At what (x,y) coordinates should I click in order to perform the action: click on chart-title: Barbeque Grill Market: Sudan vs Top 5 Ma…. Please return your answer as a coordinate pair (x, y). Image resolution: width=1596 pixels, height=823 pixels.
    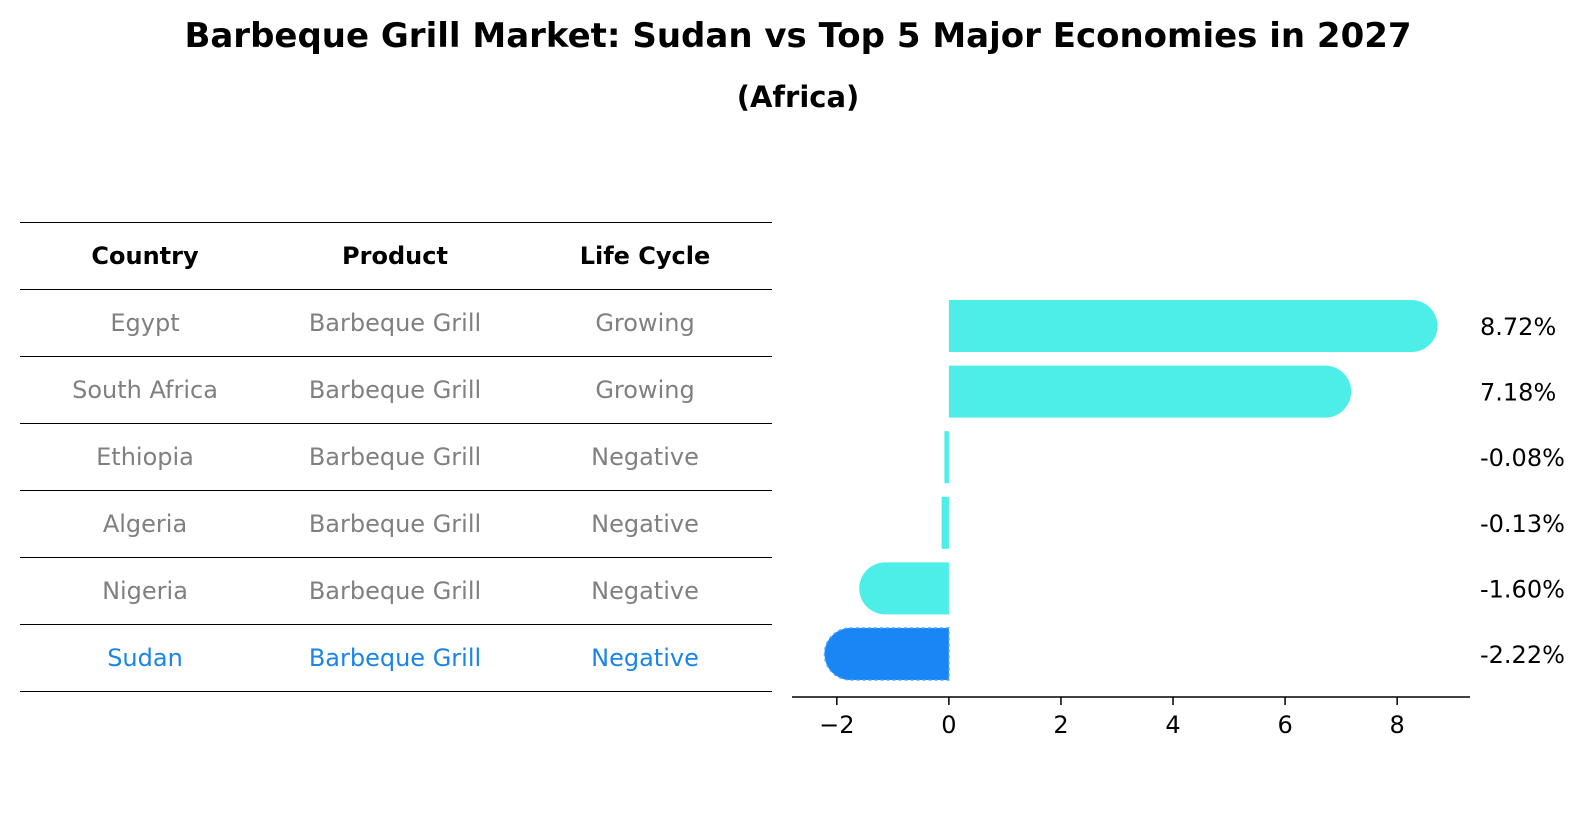
    Looking at the image, I should click on (798, 36).